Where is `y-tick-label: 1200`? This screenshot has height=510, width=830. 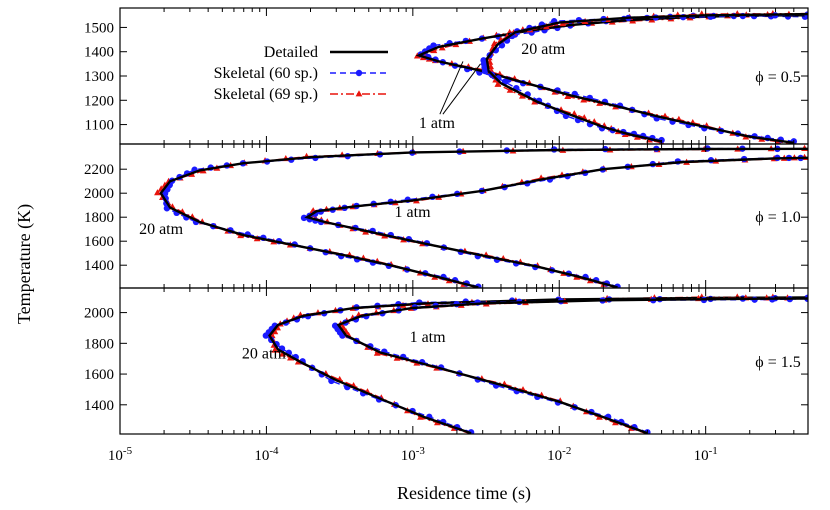 y-tick-label: 1200 is located at coordinates (99, 101).